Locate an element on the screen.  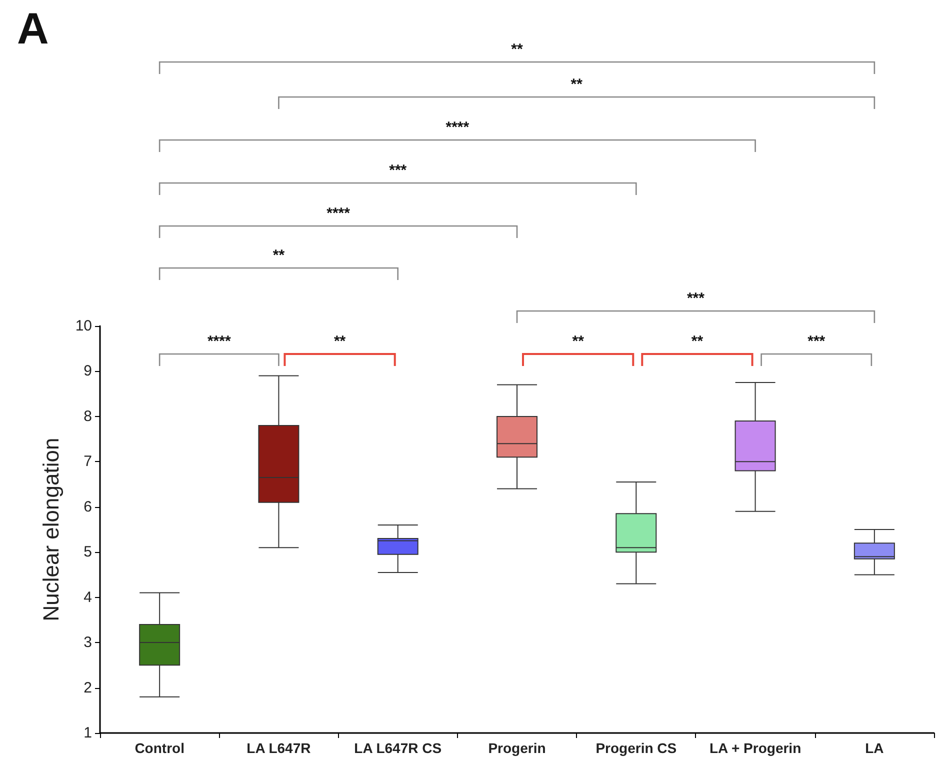
y-tick-label: 2 is located at coordinates (88, 687).